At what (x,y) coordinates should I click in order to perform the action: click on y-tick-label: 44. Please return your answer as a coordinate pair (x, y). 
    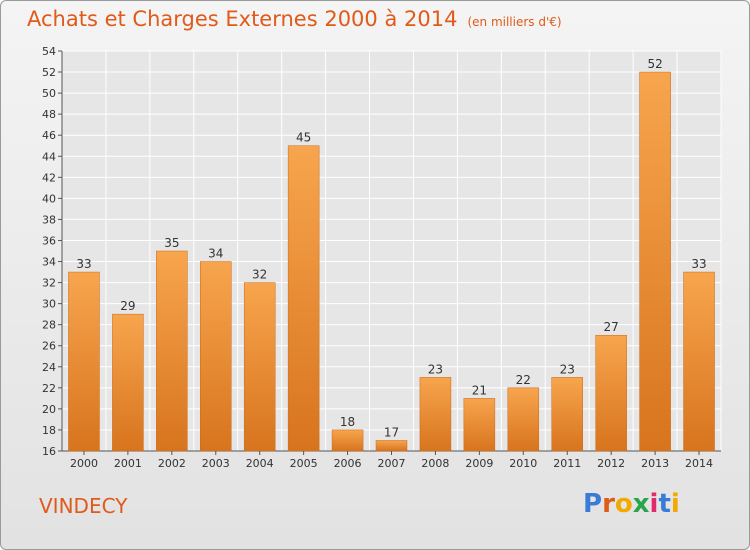
    Looking at the image, I should click on (49, 156).